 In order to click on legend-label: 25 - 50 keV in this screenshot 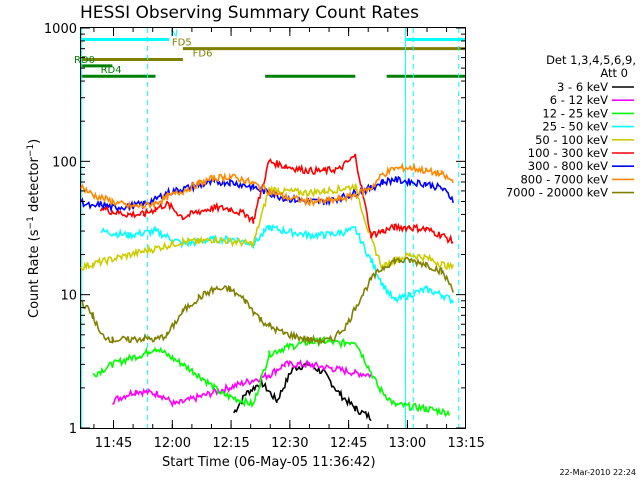, I will do `click(575, 127)`.